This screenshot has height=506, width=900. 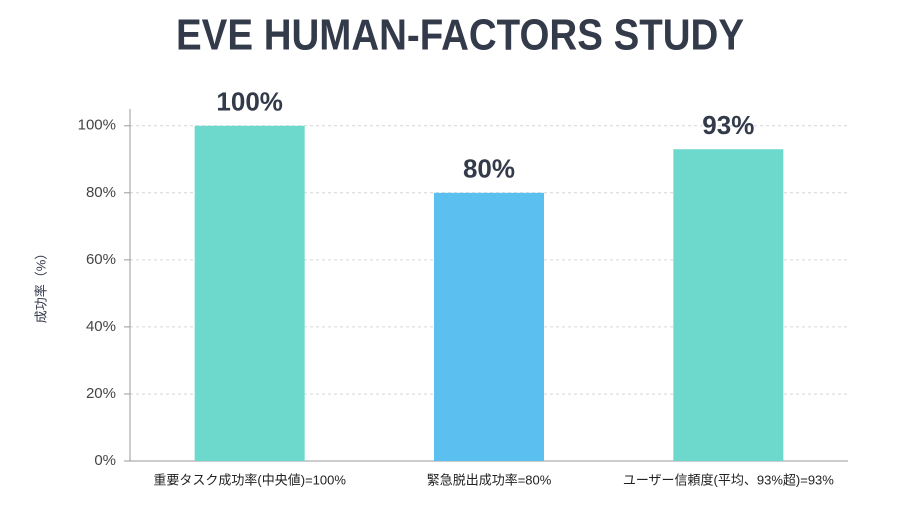 What do you see at coordinates (489, 169) in the screenshot?
I see `value-label: 80%` at bounding box center [489, 169].